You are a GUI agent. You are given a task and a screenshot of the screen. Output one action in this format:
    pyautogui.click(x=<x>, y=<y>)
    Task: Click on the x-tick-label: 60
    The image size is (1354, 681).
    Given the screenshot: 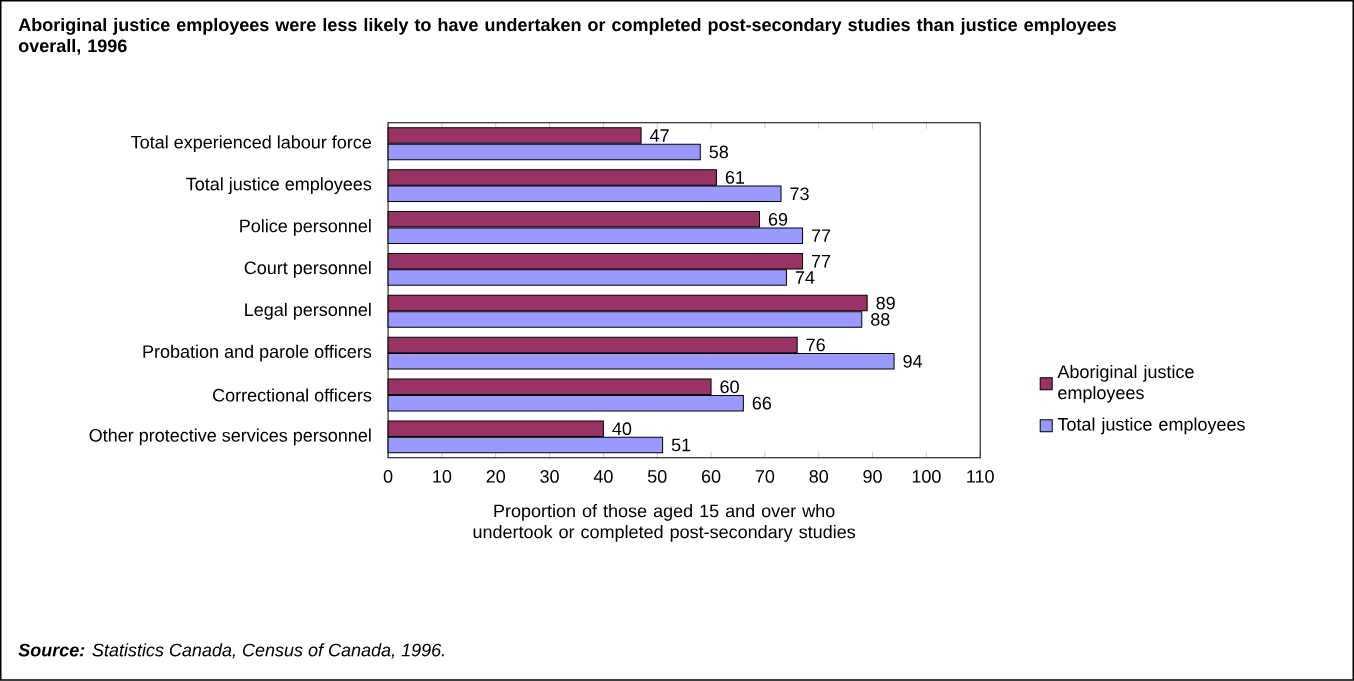 What is the action you would take?
    pyautogui.click(x=711, y=476)
    